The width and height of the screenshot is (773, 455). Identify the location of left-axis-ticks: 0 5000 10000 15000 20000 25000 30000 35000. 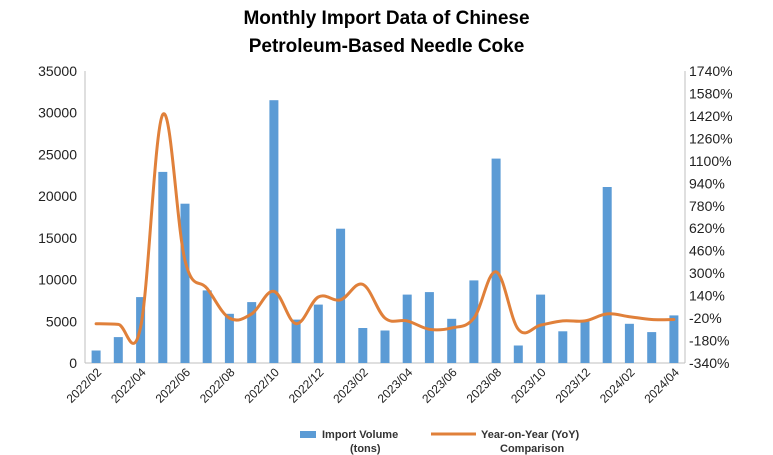
(57, 217).